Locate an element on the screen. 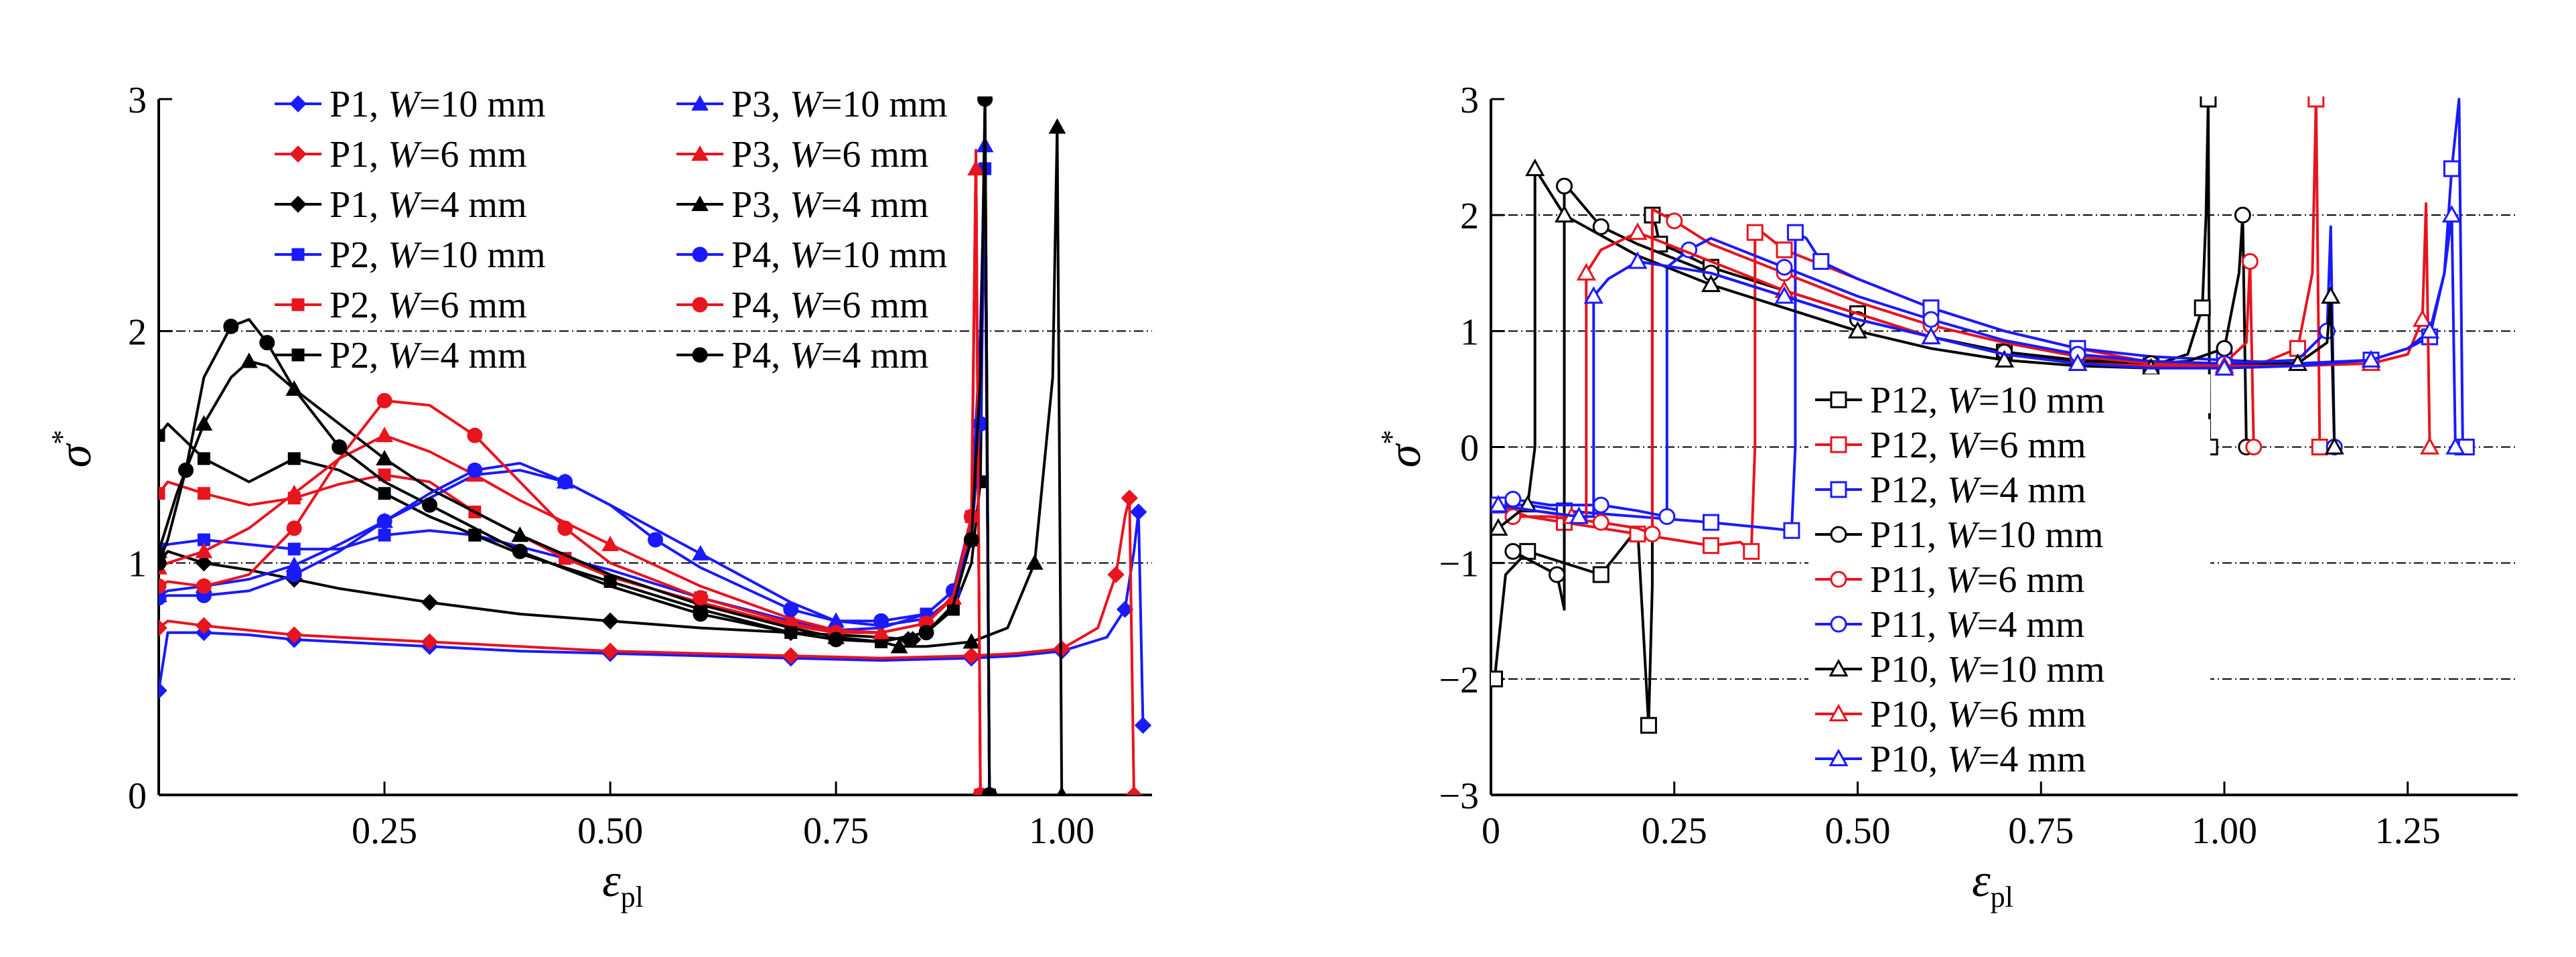 The image size is (2576, 957). legend-label: P11, W=6 mm is located at coordinates (1977, 580).